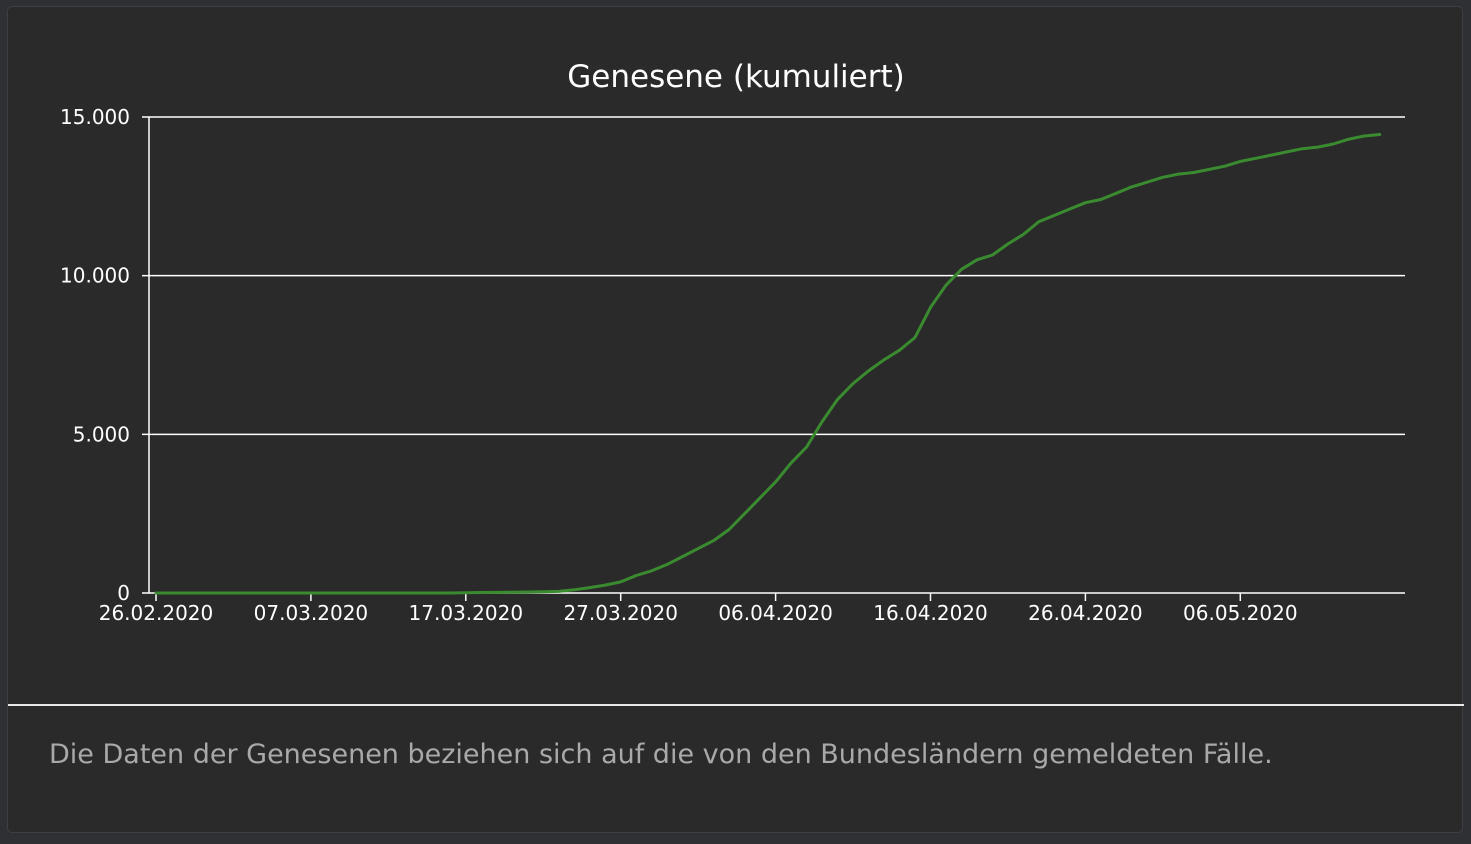 This screenshot has width=1471, height=844. Describe the element at coordinates (930, 613) in the screenshot. I see `x-tick-label: 16.04.2020` at that location.